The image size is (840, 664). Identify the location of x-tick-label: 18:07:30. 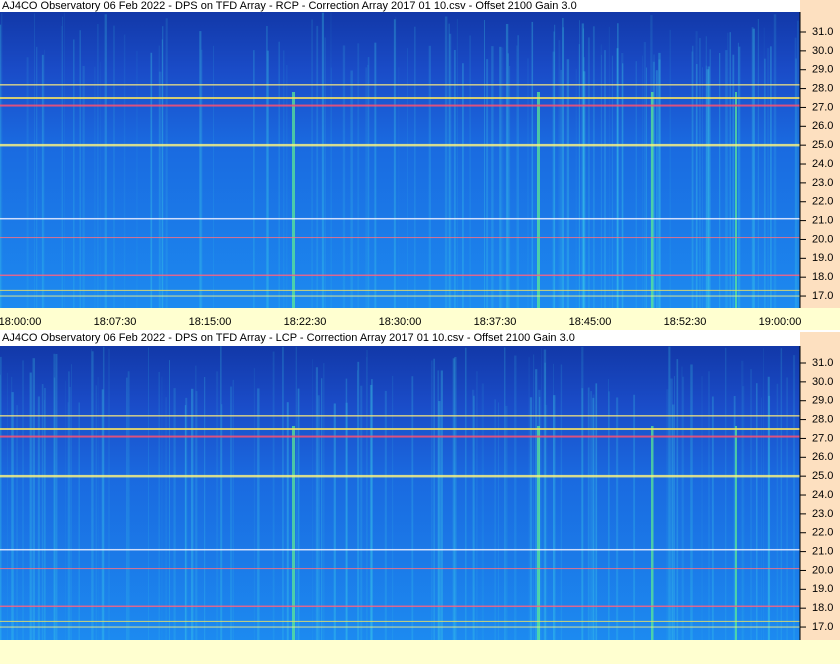
(115, 322).